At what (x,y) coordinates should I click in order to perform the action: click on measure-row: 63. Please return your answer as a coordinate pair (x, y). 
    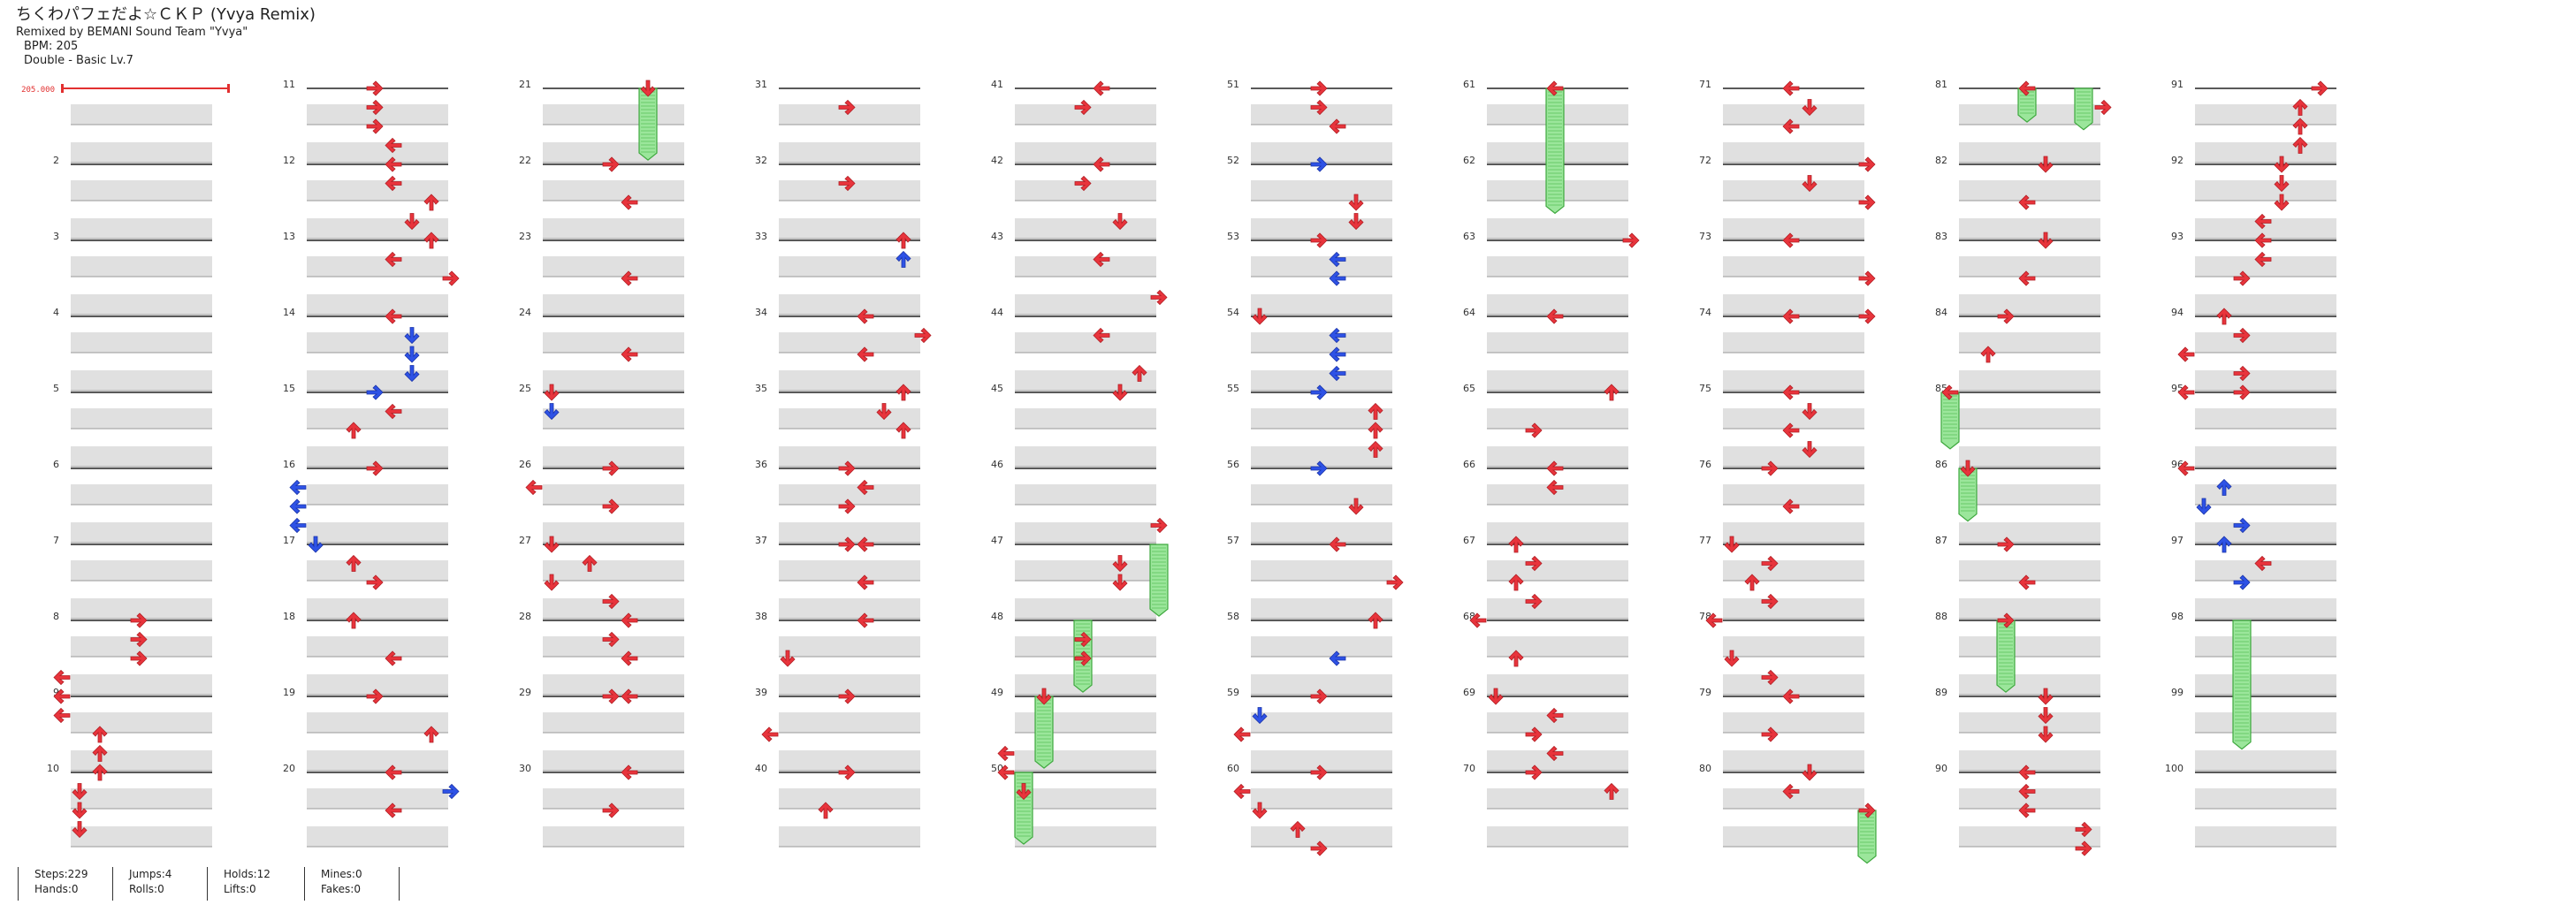
    Looking at the image, I should click on (1545, 273).